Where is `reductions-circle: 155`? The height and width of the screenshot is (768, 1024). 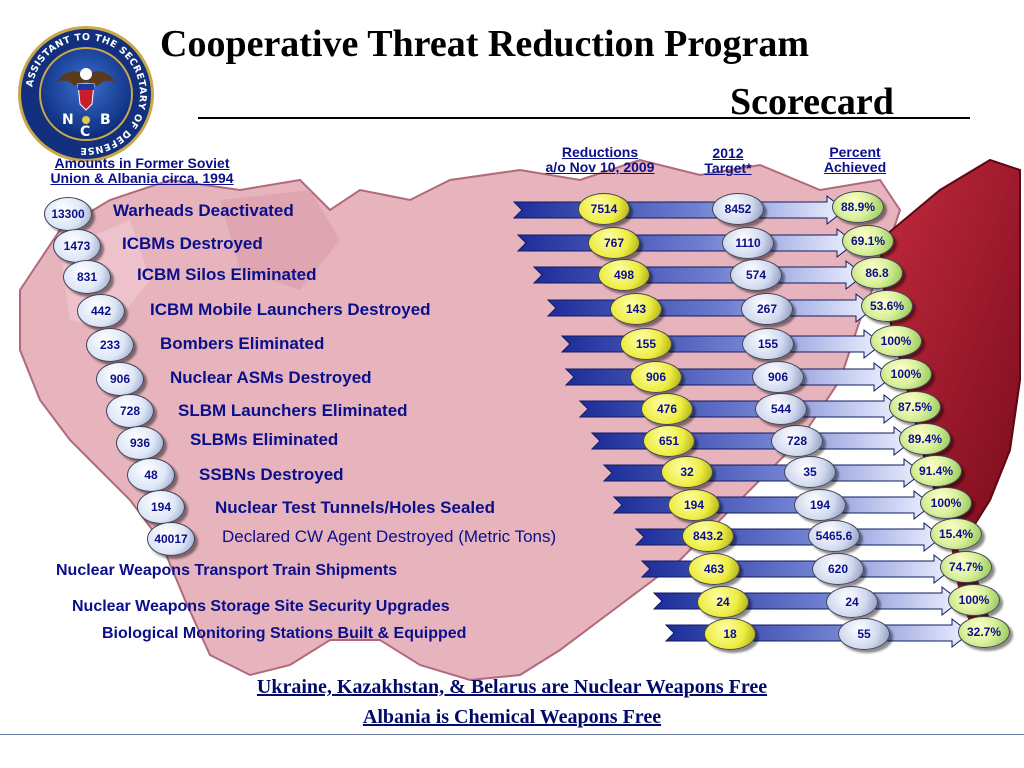
reductions-circle: 155 is located at coordinates (646, 344).